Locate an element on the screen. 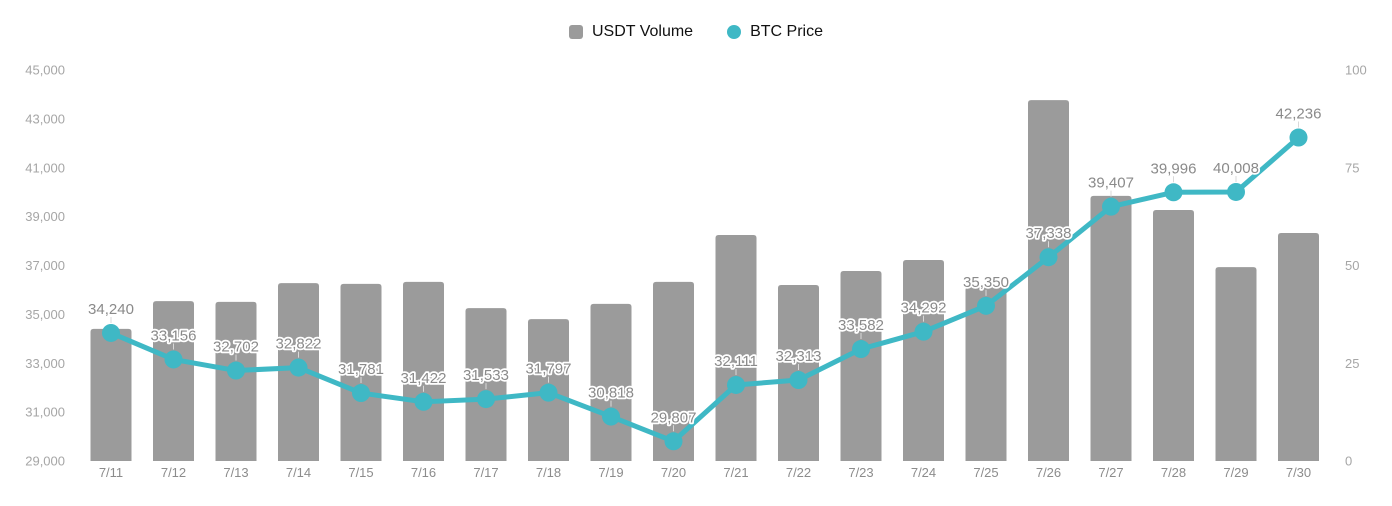 This screenshot has height=506, width=1392. x-axis-label: 7/20 is located at coordinates (673, 472).